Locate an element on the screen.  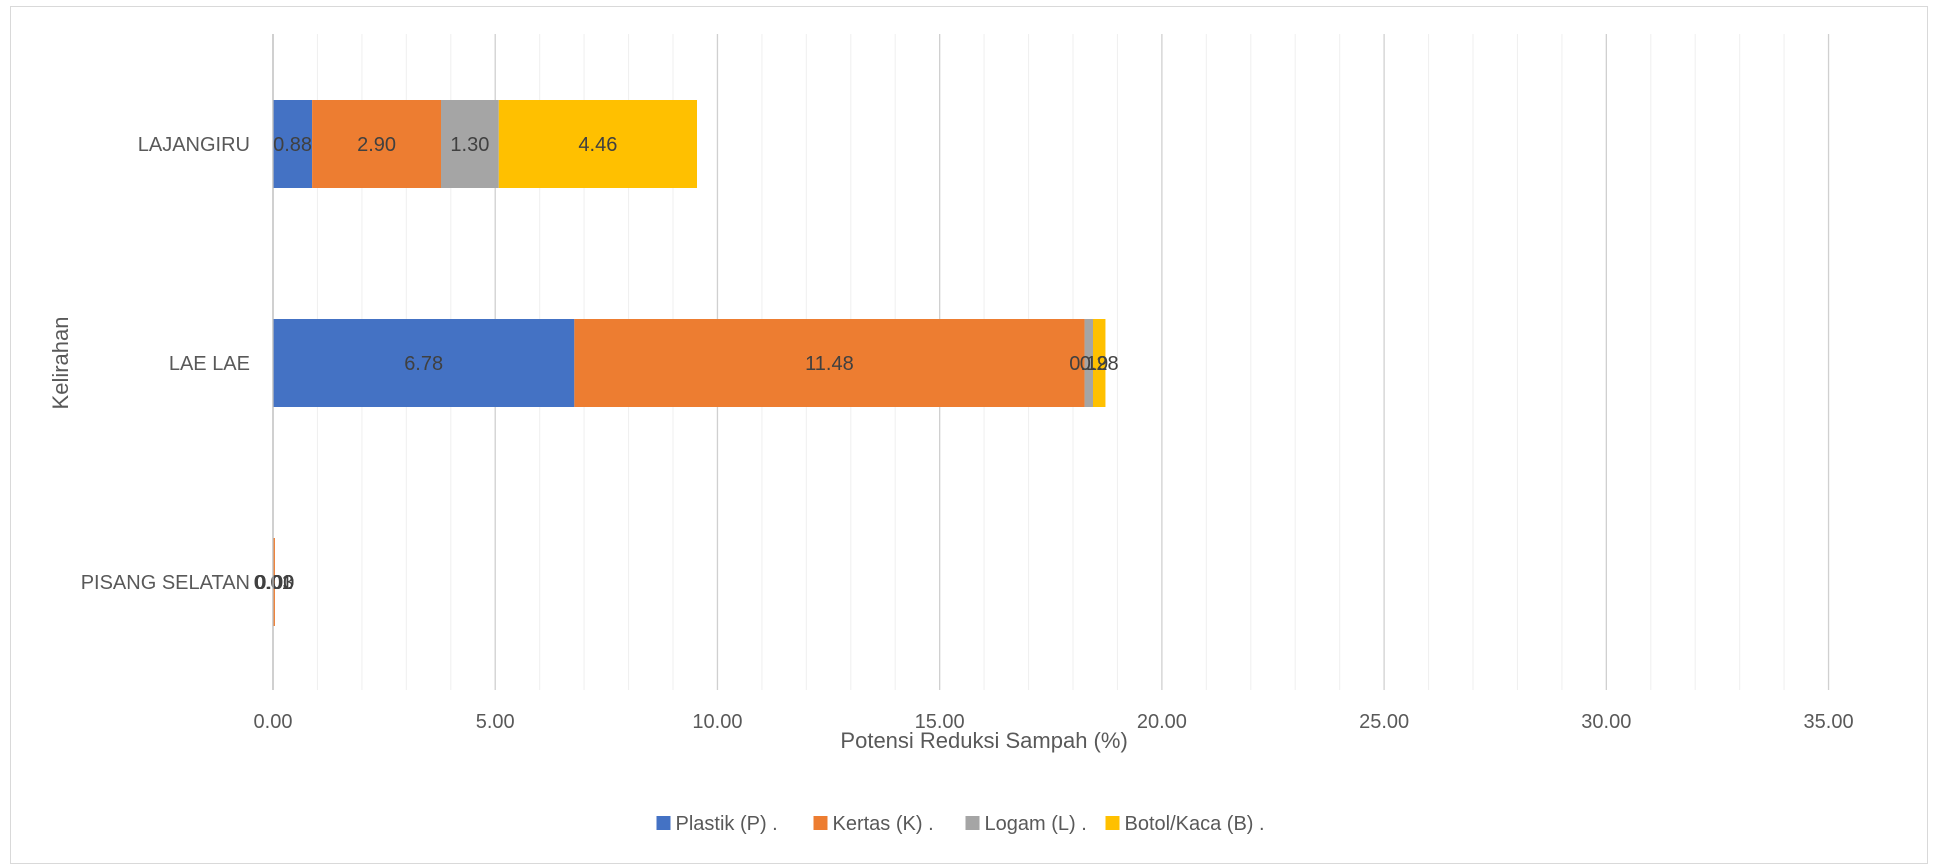
data-label: 2.90 is located at coordinates (376, 145).